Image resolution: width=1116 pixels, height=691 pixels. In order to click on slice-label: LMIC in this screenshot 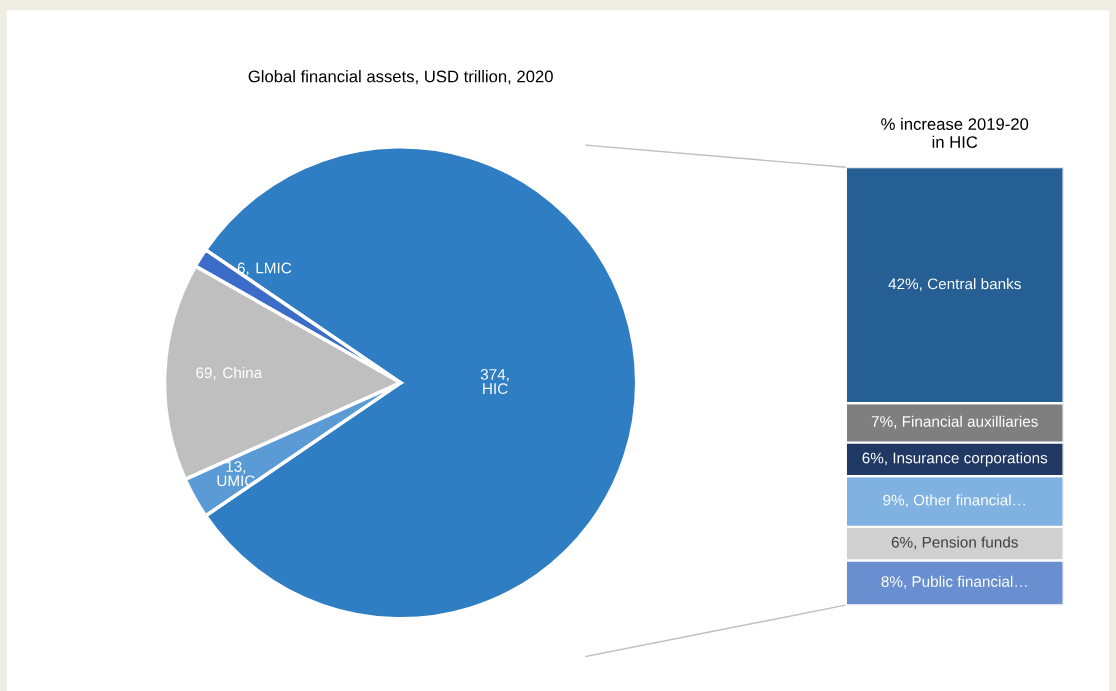, I will do `click(274, 268)`.